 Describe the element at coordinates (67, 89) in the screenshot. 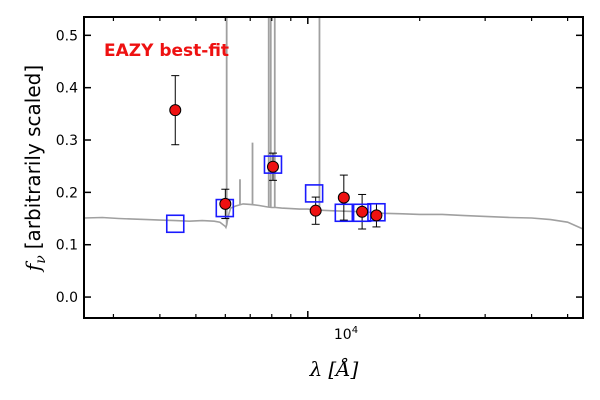

I see `y-tick-label: 0.4` at that location.